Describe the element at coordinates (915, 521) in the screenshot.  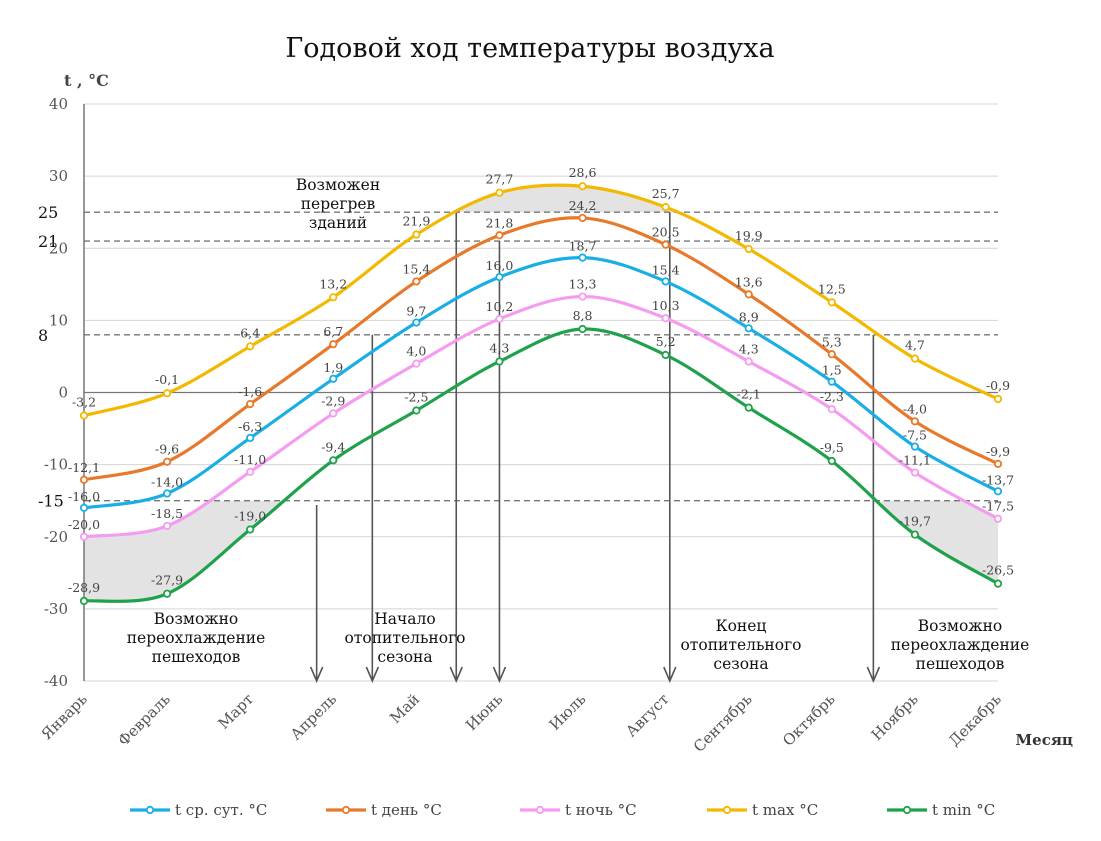
I see `data-label: -19,7` at that location.